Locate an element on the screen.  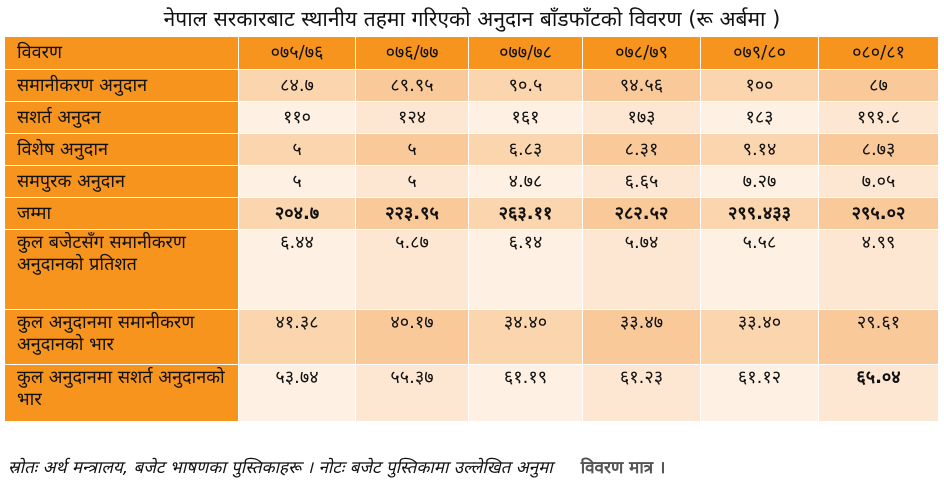
table-cell: ८.३१ is located at coordinates (641, 149).